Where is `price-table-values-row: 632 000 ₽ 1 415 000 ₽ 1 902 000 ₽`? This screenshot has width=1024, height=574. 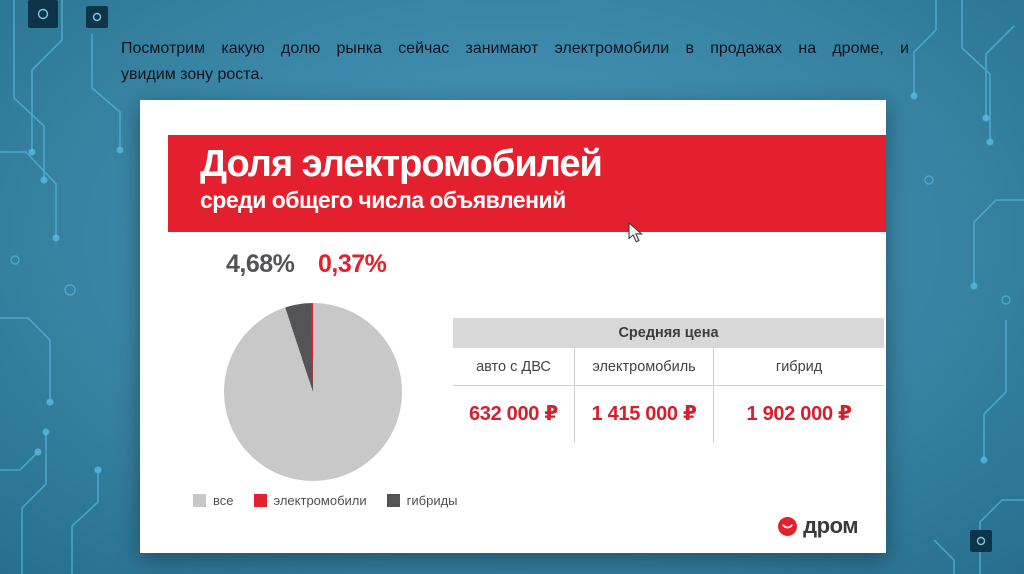
price-table-values-row: 632 000 ₽ 1 415 000 ₽ 1 902 000 ₽ is located at coordinates (668, 414).